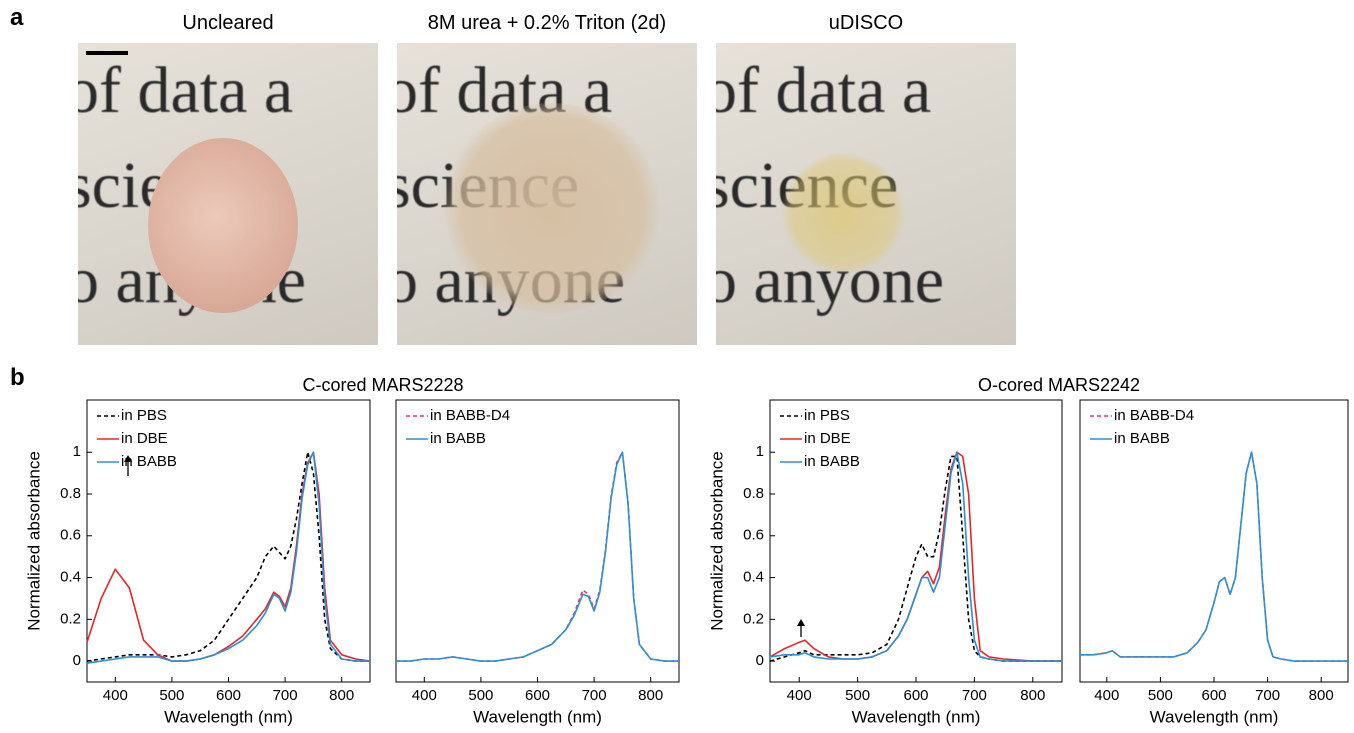 The width and height of the screenshot is (1354, 733). I want to click on photo-title: uDISCO, so click(866, 23).